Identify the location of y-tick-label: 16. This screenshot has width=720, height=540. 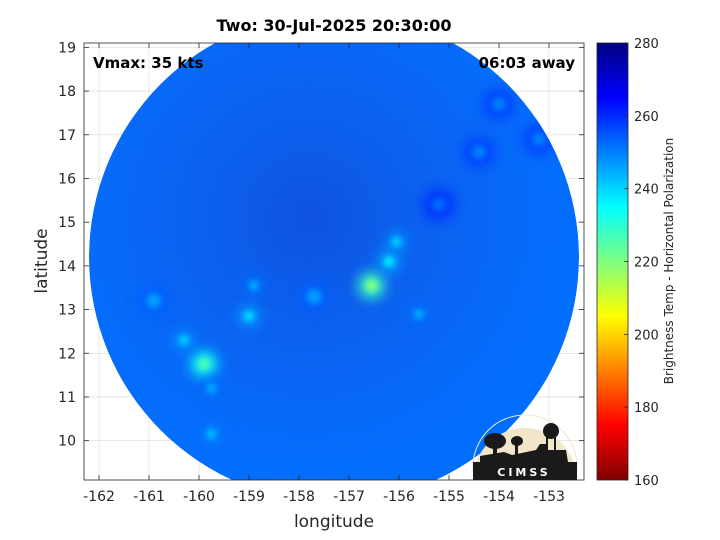
(67, 179).